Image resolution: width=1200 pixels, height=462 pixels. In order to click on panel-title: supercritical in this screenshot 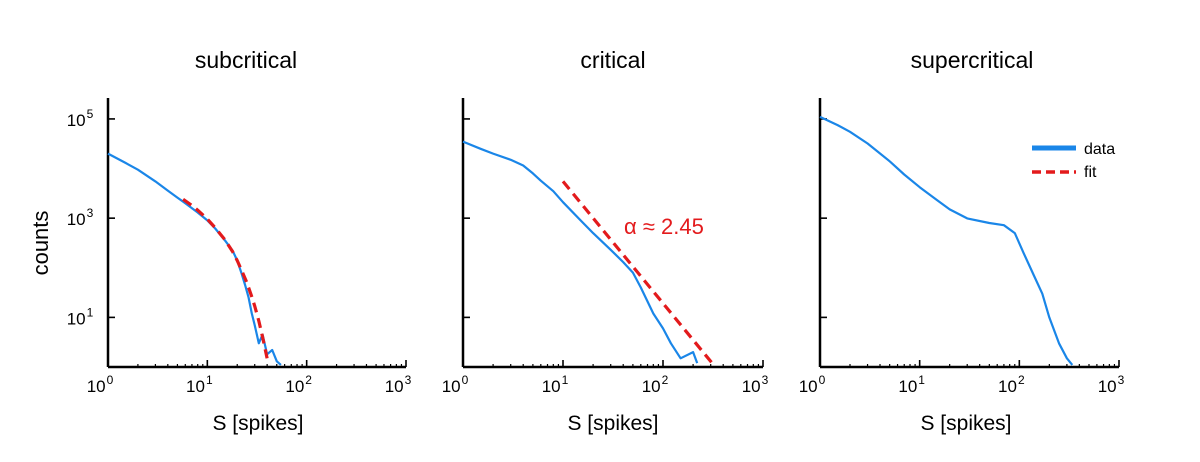, I will do `click(972, 60)`.